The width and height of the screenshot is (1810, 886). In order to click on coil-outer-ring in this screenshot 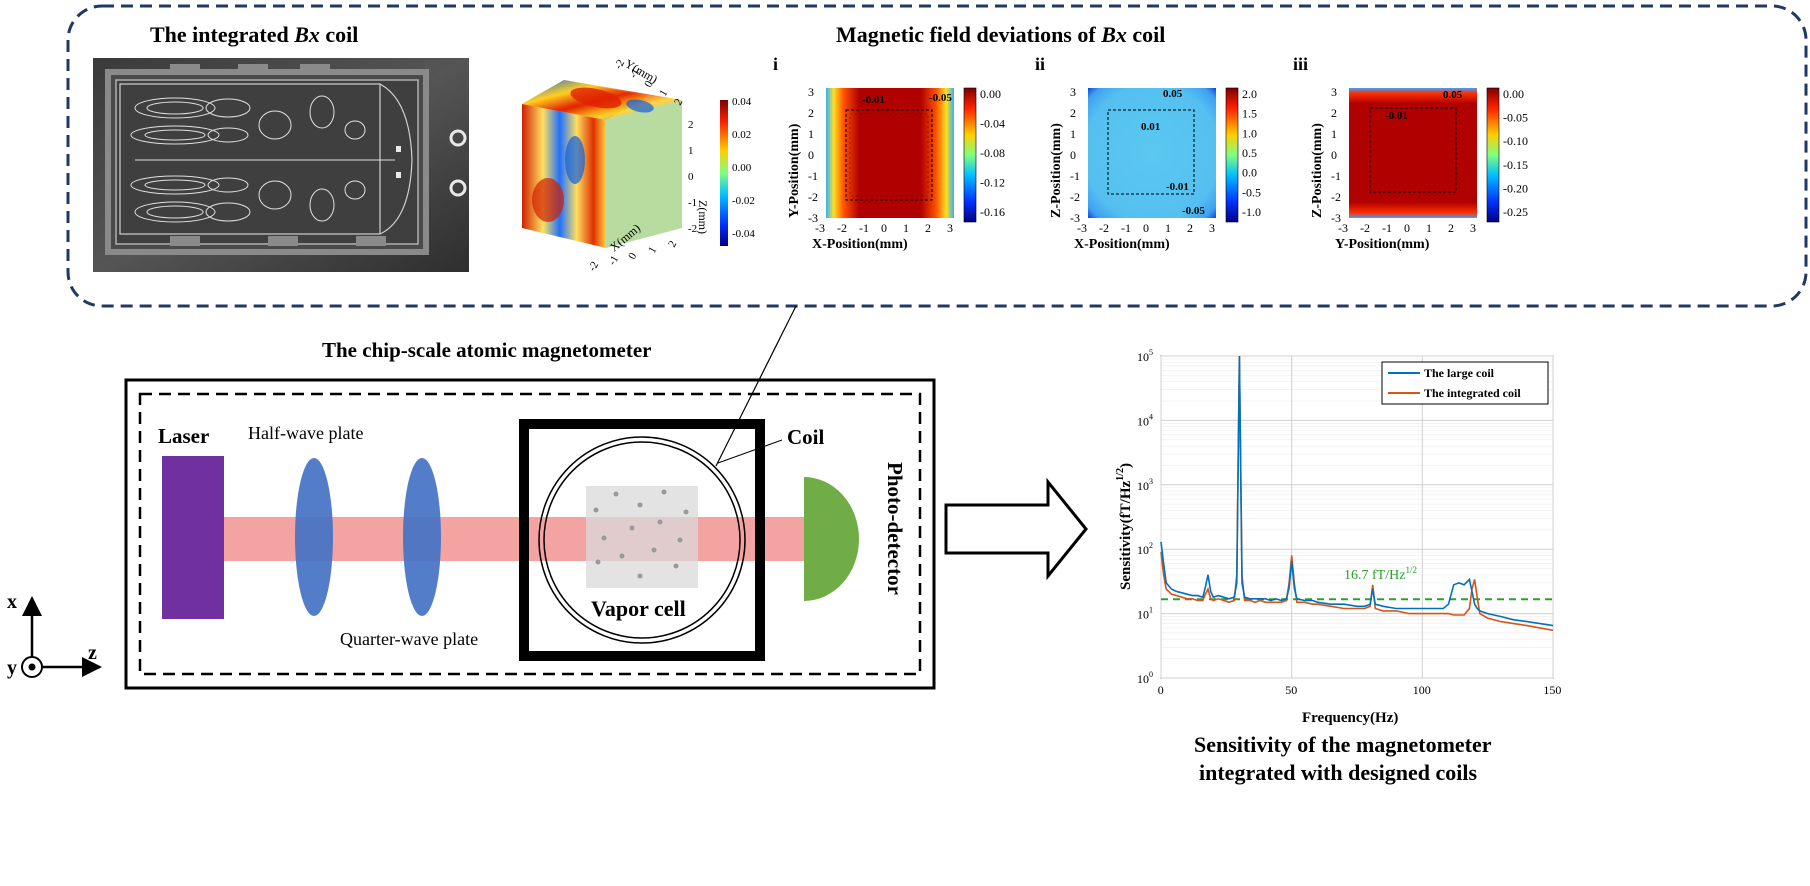, I will do `click(642, 540)`.